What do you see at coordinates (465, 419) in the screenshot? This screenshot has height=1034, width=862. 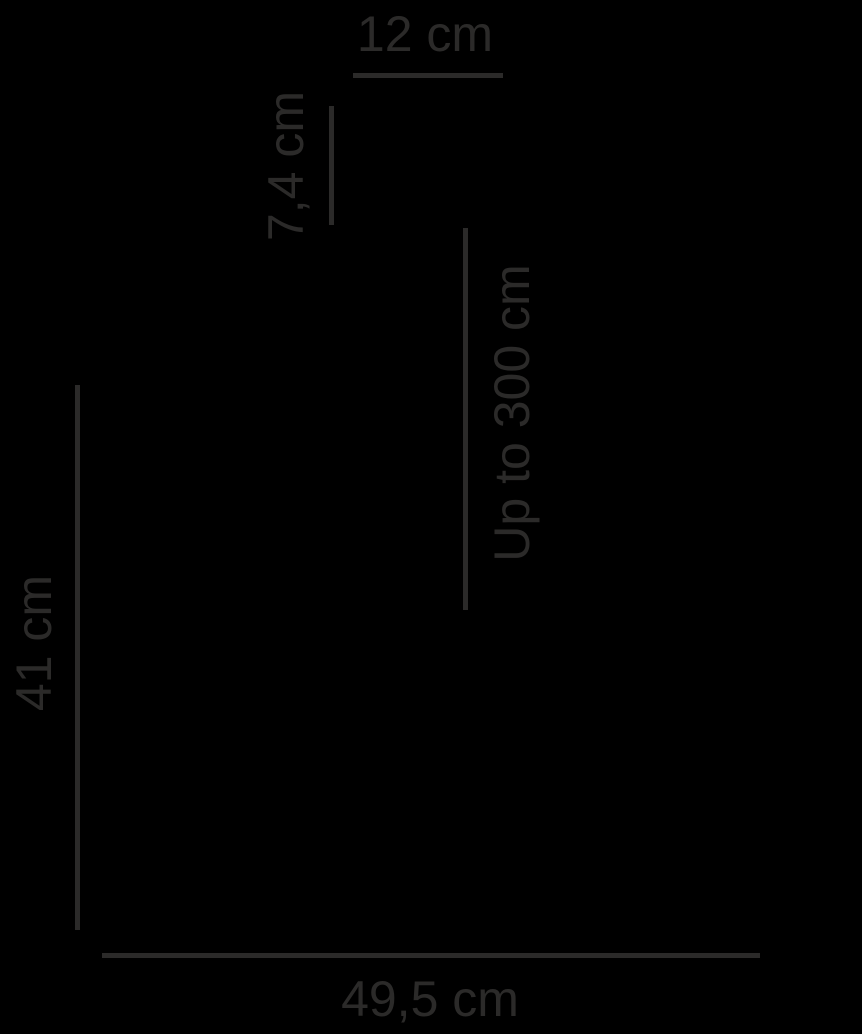 I see `dimension-line-cord-length` at bounding box center [465, 419].